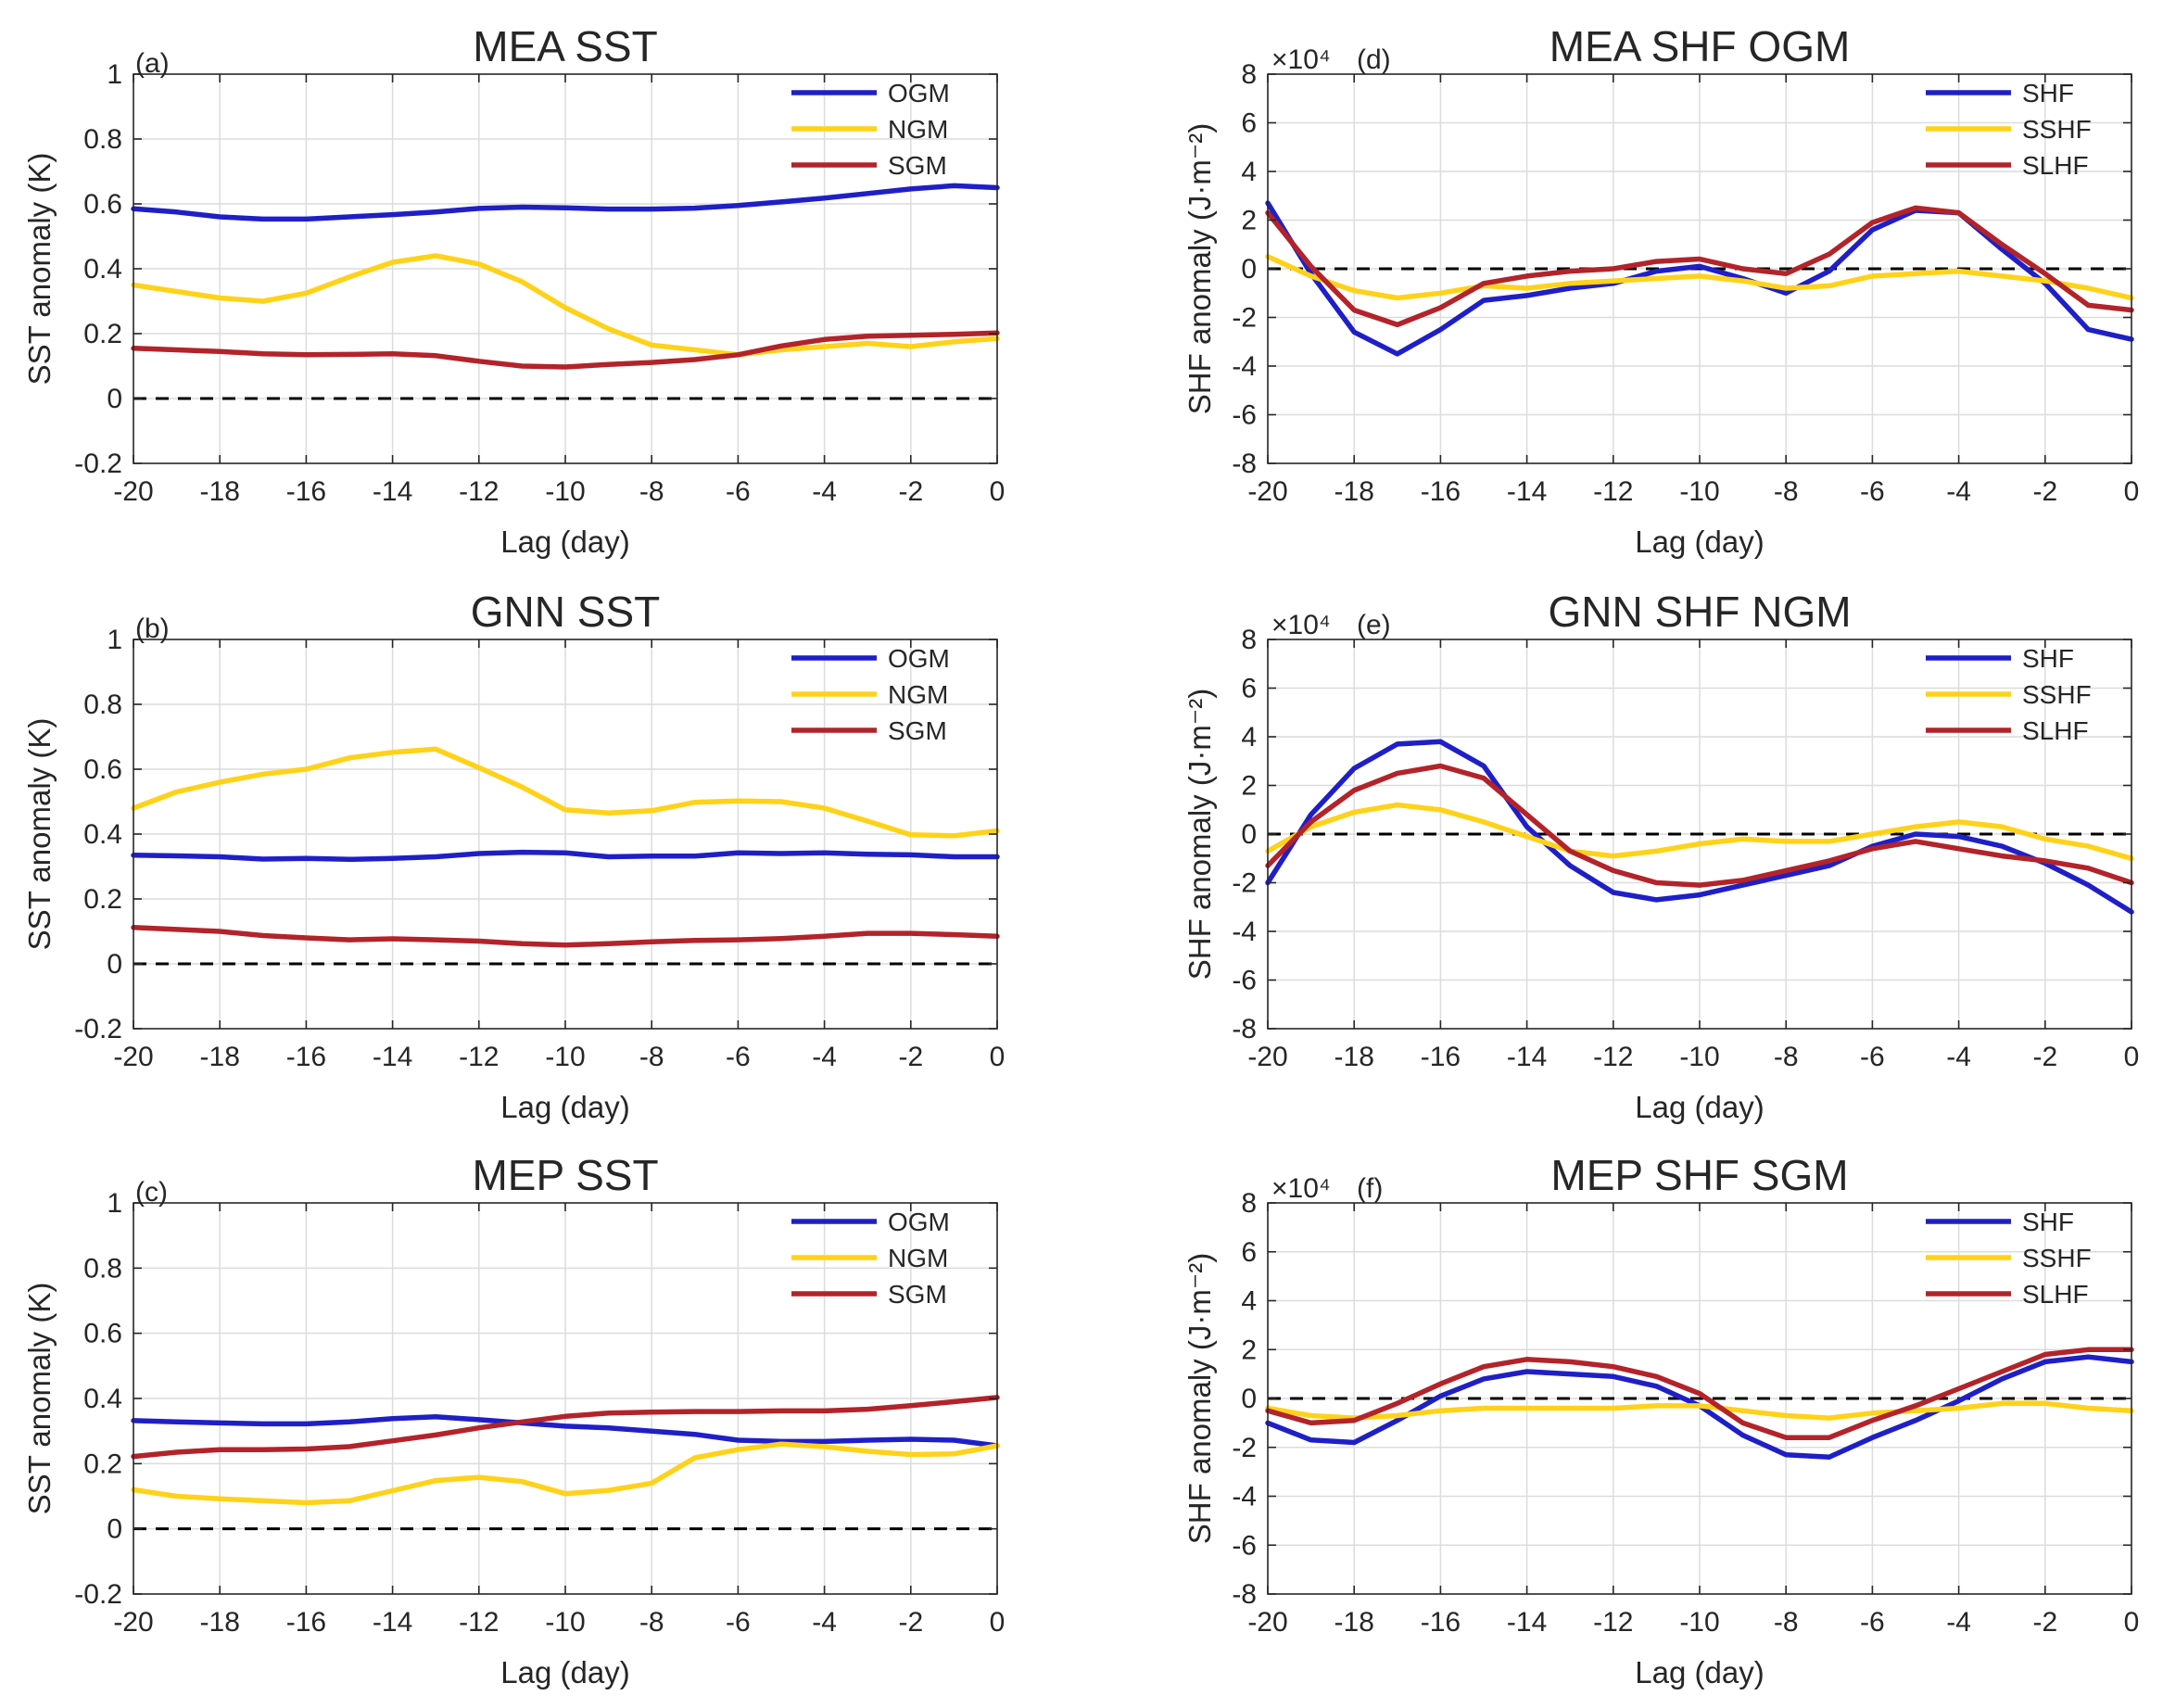  Describe the element at coordinates (1249, 1203) in the screenshot. I see `y-tick-label: 8` at that location.